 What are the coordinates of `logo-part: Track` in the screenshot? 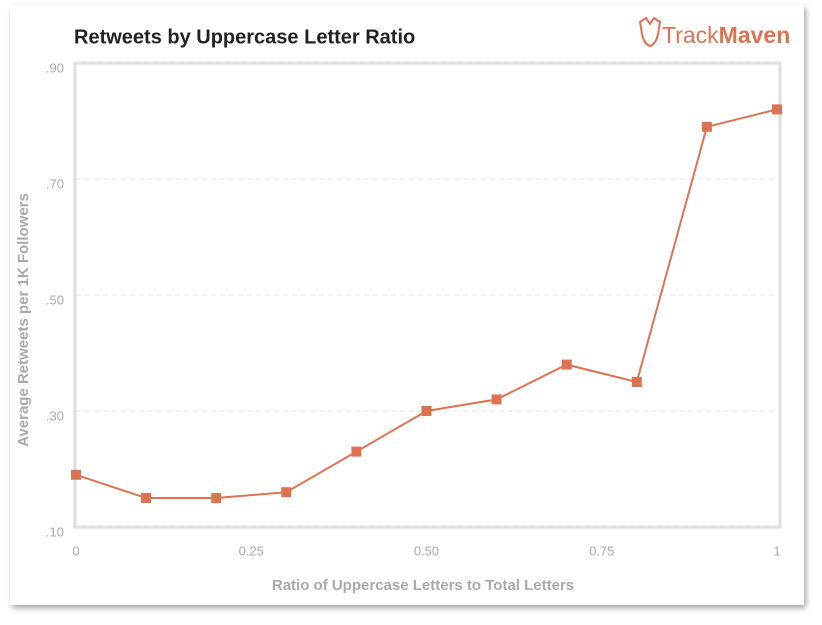 It's located at (690, 35).